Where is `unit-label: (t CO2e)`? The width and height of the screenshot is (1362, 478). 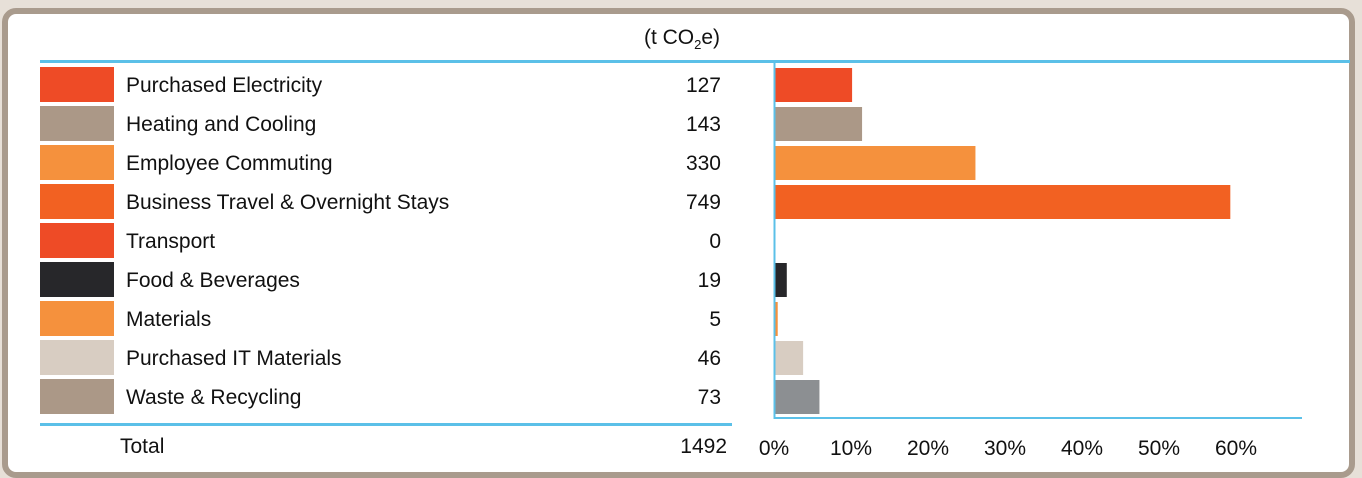
unit-label: (t CO2e) is located at coordinates (682, 39).